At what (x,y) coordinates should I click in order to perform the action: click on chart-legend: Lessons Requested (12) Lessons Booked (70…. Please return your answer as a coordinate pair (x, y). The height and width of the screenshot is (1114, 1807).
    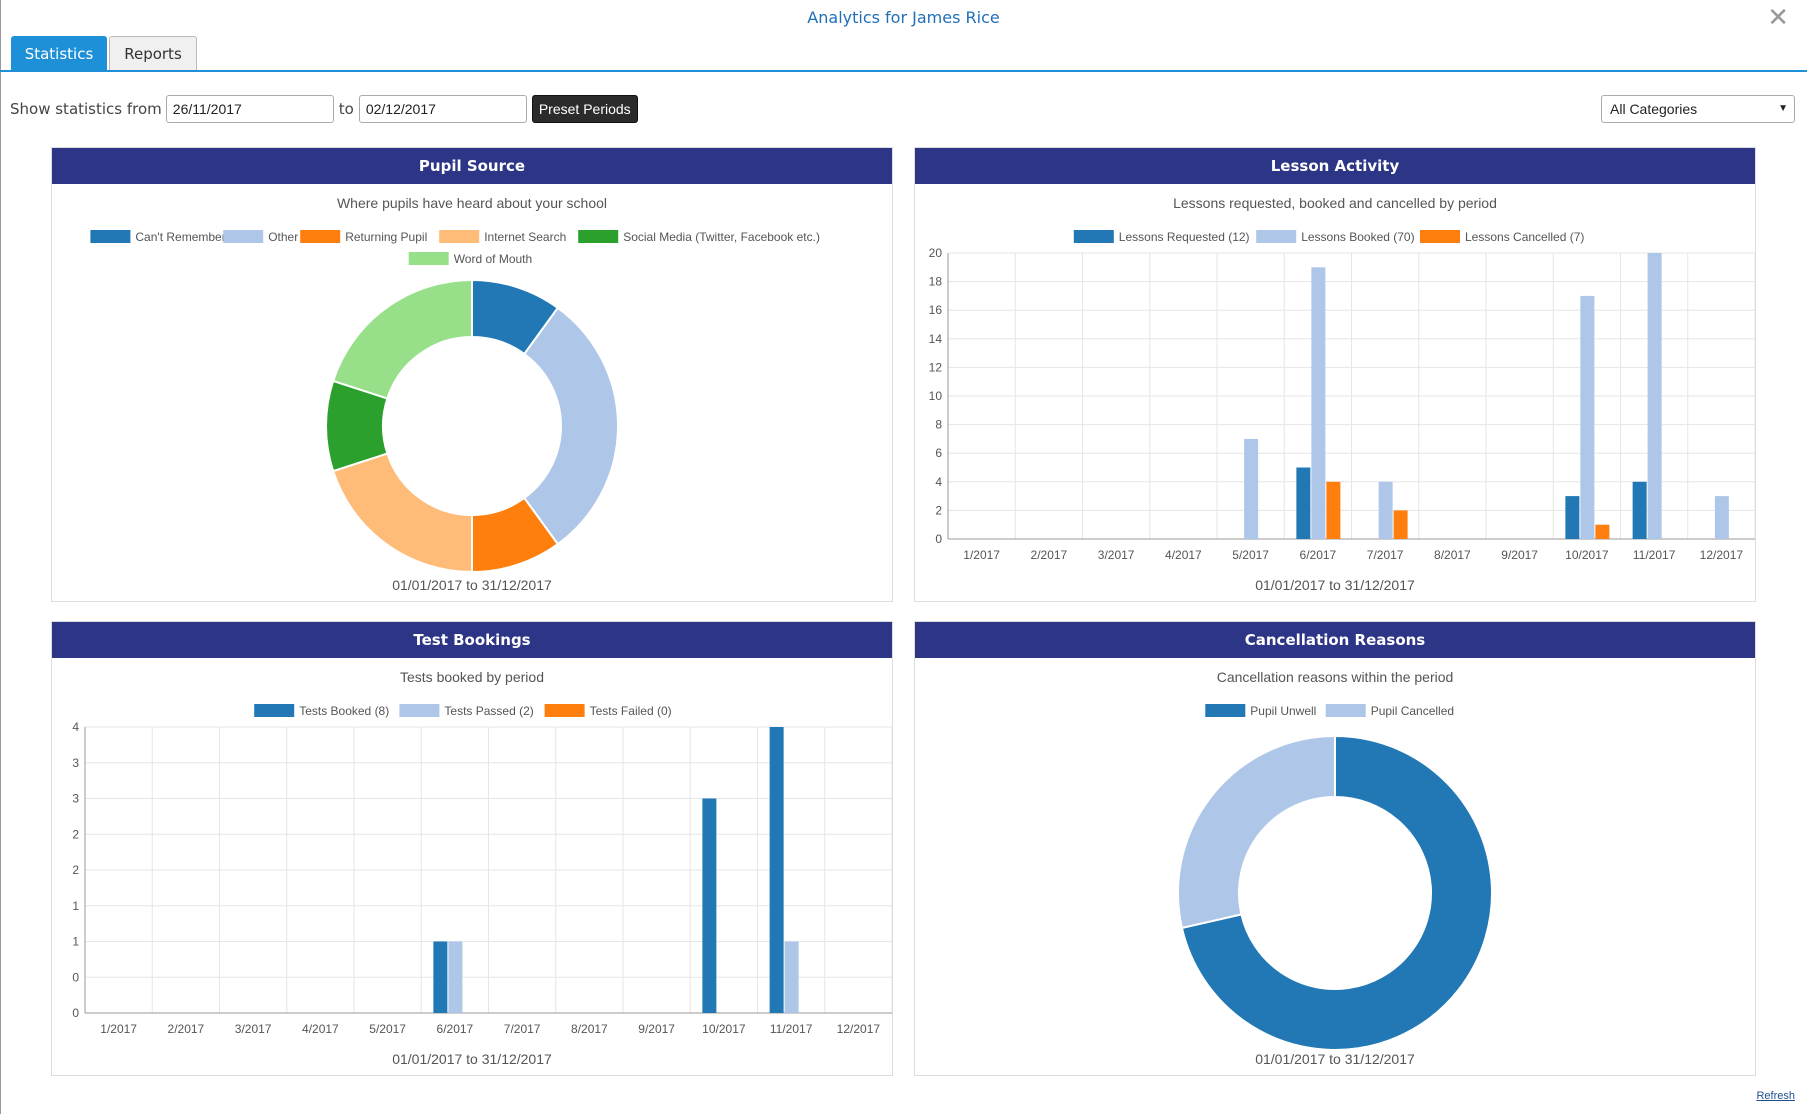
    Looking at the image, I should click on (1328, 237).